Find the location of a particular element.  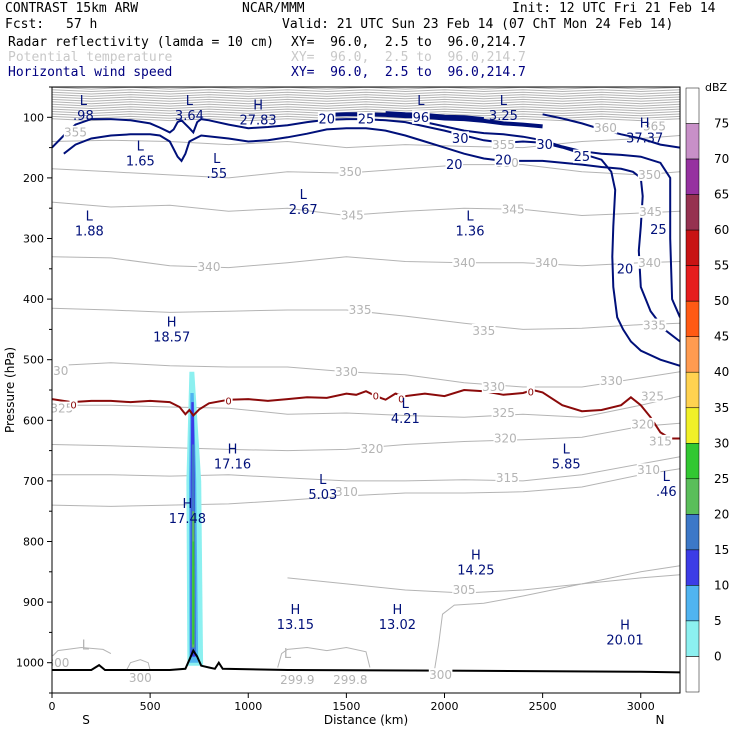

theta-contour-label: 355 is located at coordinates (503, 145).